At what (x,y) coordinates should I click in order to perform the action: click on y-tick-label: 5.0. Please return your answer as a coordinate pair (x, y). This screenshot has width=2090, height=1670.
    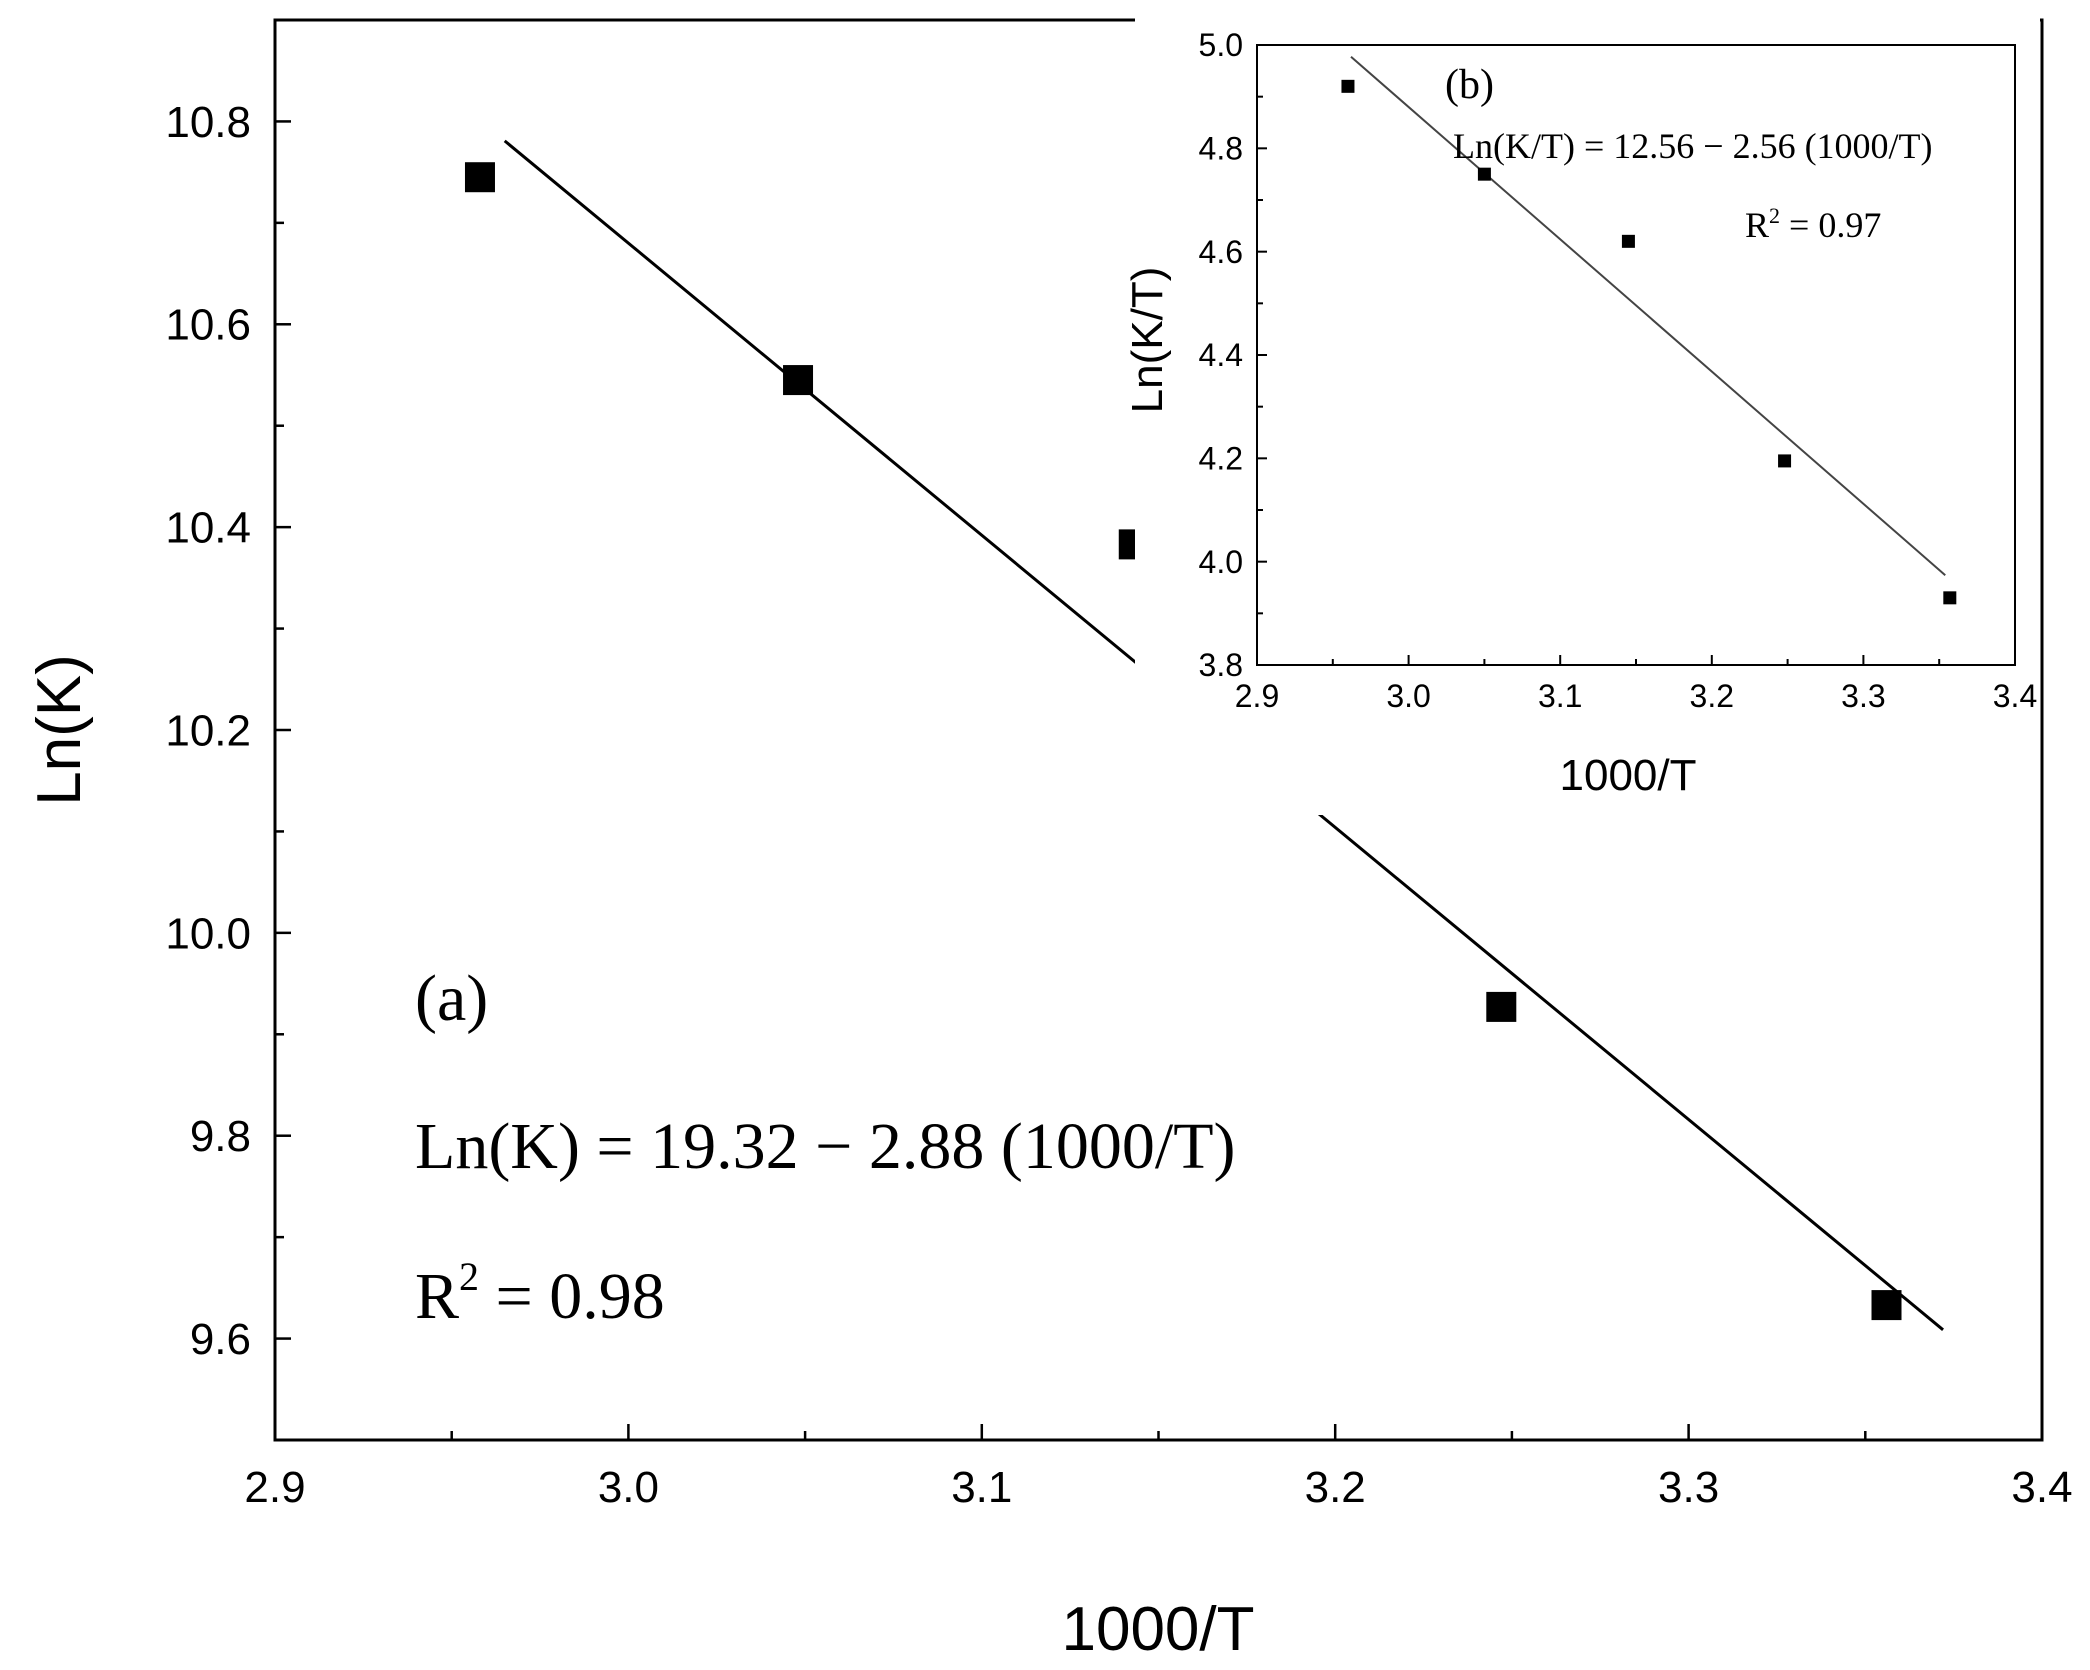
    Looking at the image, I should click on (1221, 45).